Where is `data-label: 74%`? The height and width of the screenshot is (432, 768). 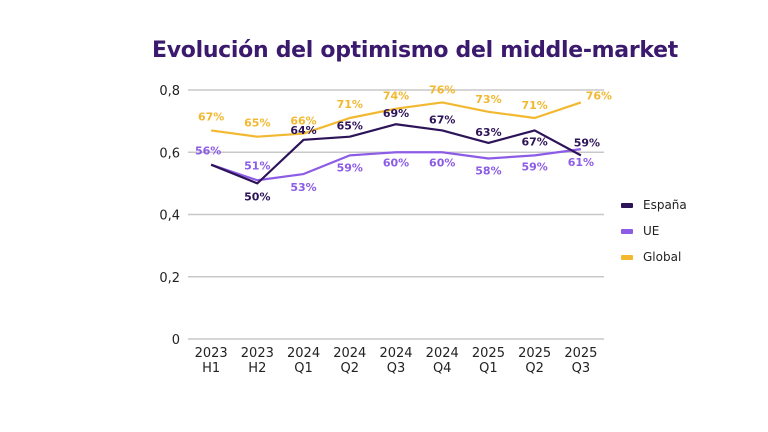
data-label: 74% is located at coordinates (396, 96).